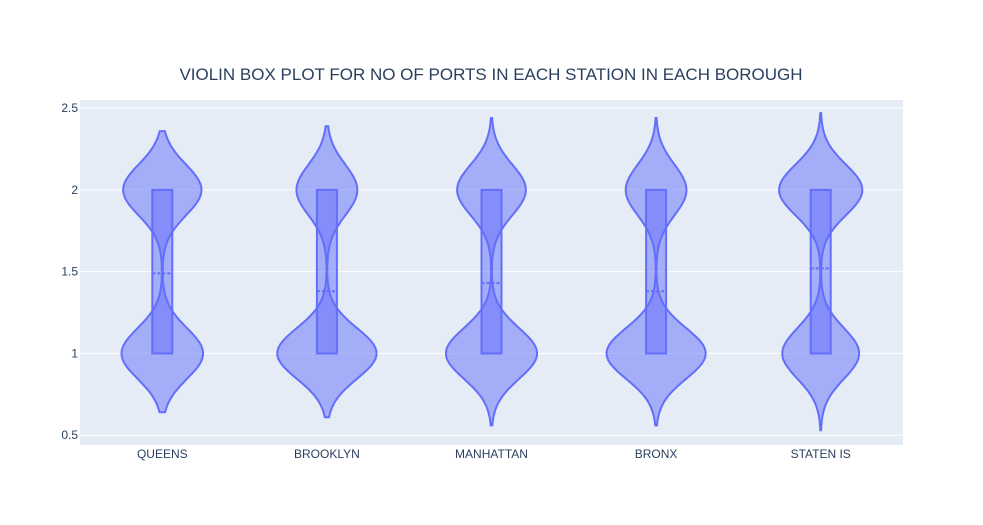 The height and width of the screenshot is (525, 983). What do you see at coordinates (327, 454) in the screenshot?
I see `x-tick-label: BROOKLYN` at bounding box center [327, 454].